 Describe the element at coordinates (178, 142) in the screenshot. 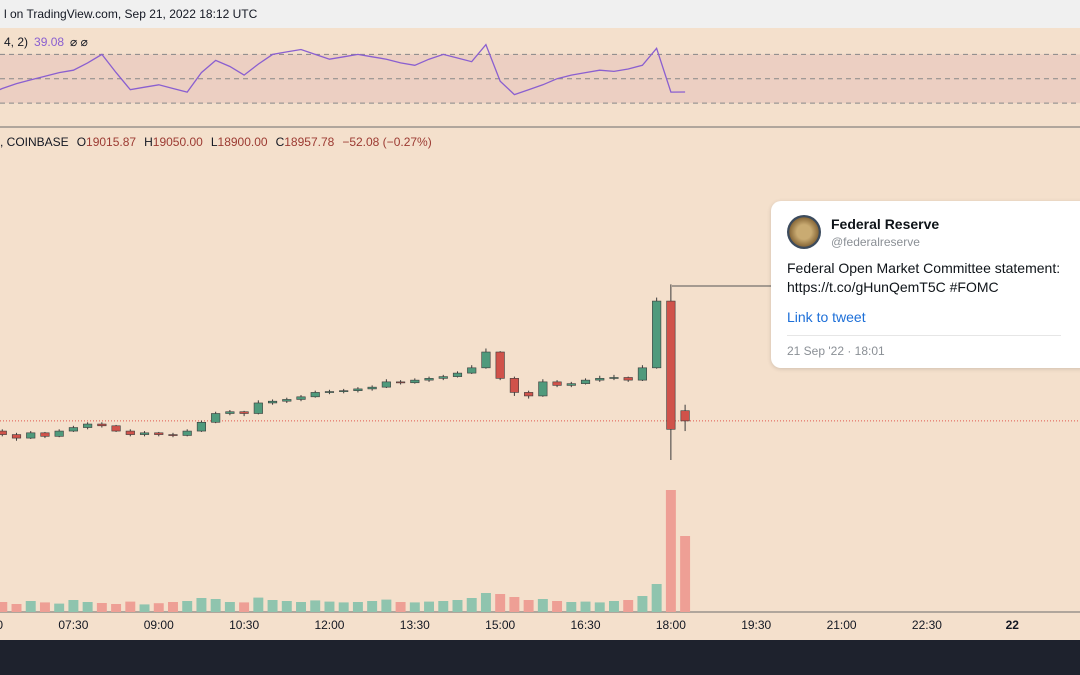

I see `h-value: 19050.00` at that location.